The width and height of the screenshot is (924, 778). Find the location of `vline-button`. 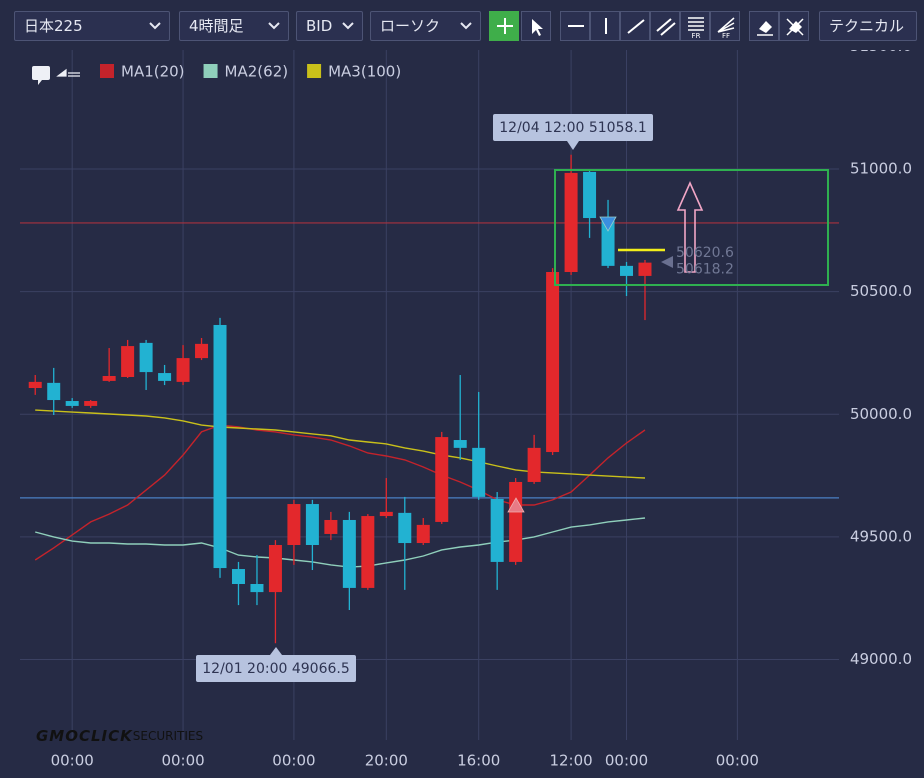

vline-button is located at coordinates (605, 26).